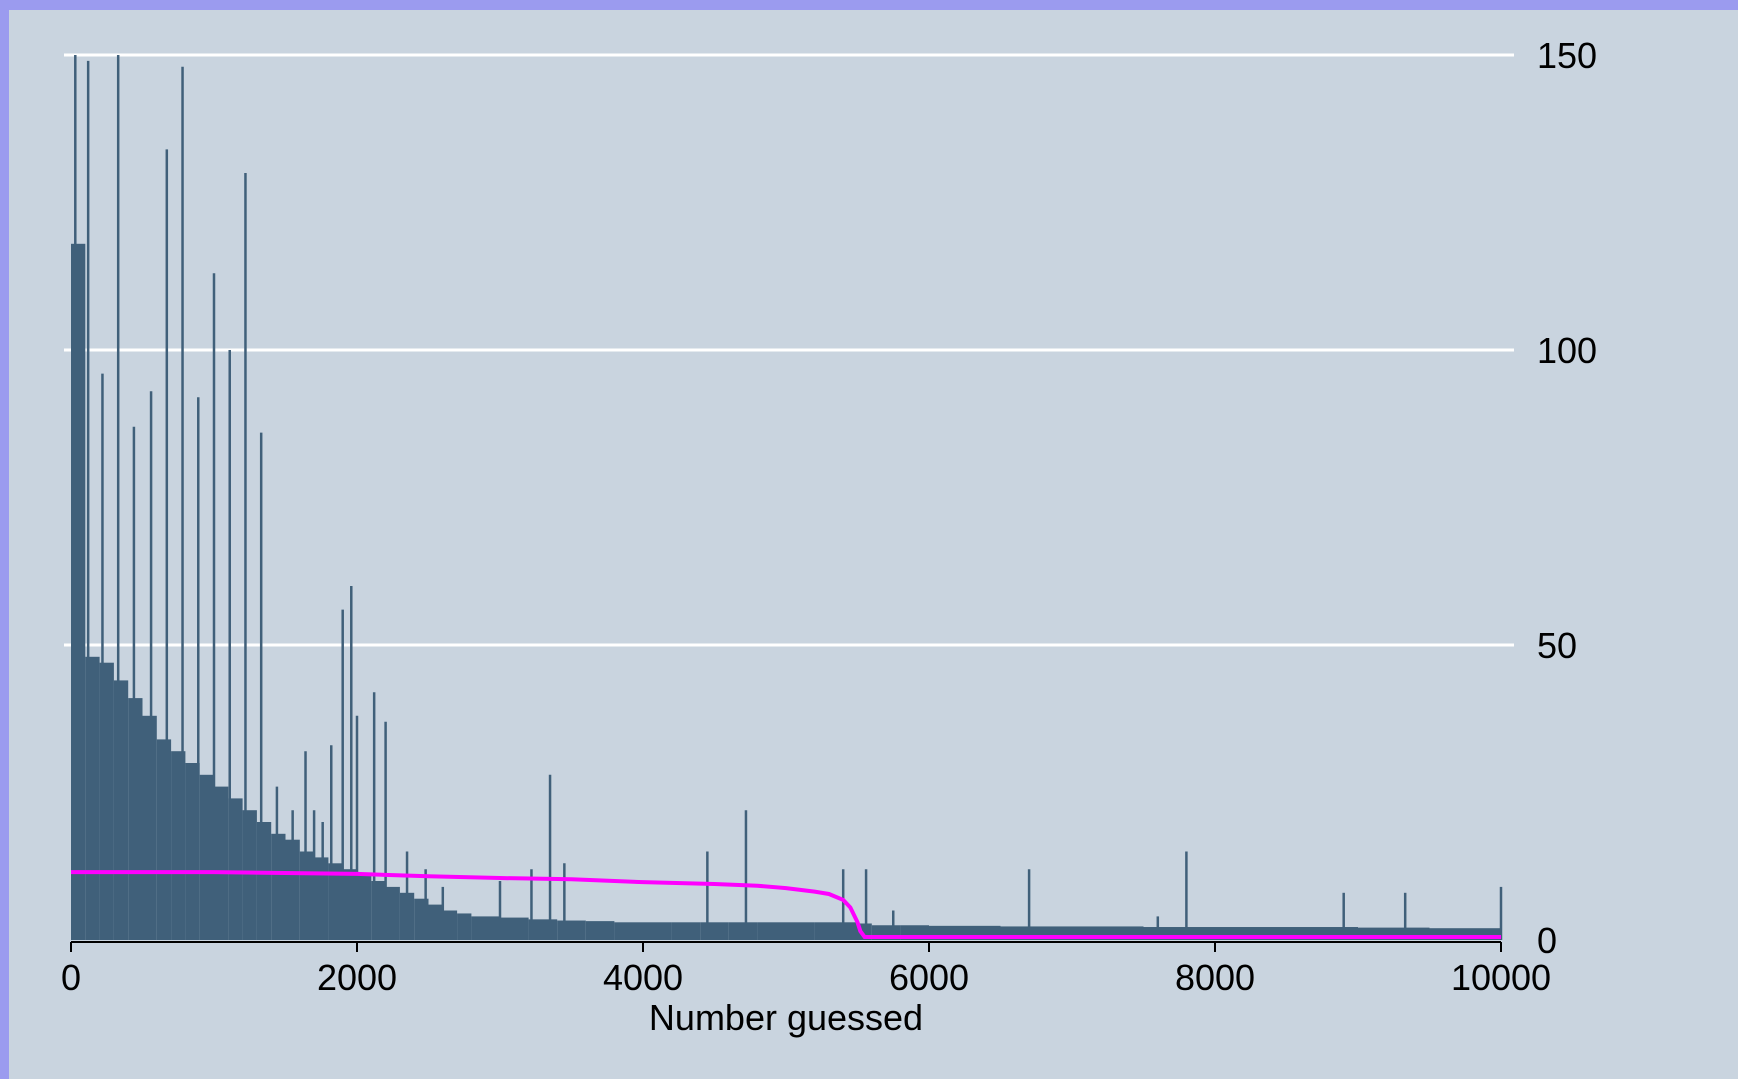  What do you see at coordinates (786, 1017) in the screenshot?
I see `x-axis-label: Number guessed` at bounding box center [786, 1017].